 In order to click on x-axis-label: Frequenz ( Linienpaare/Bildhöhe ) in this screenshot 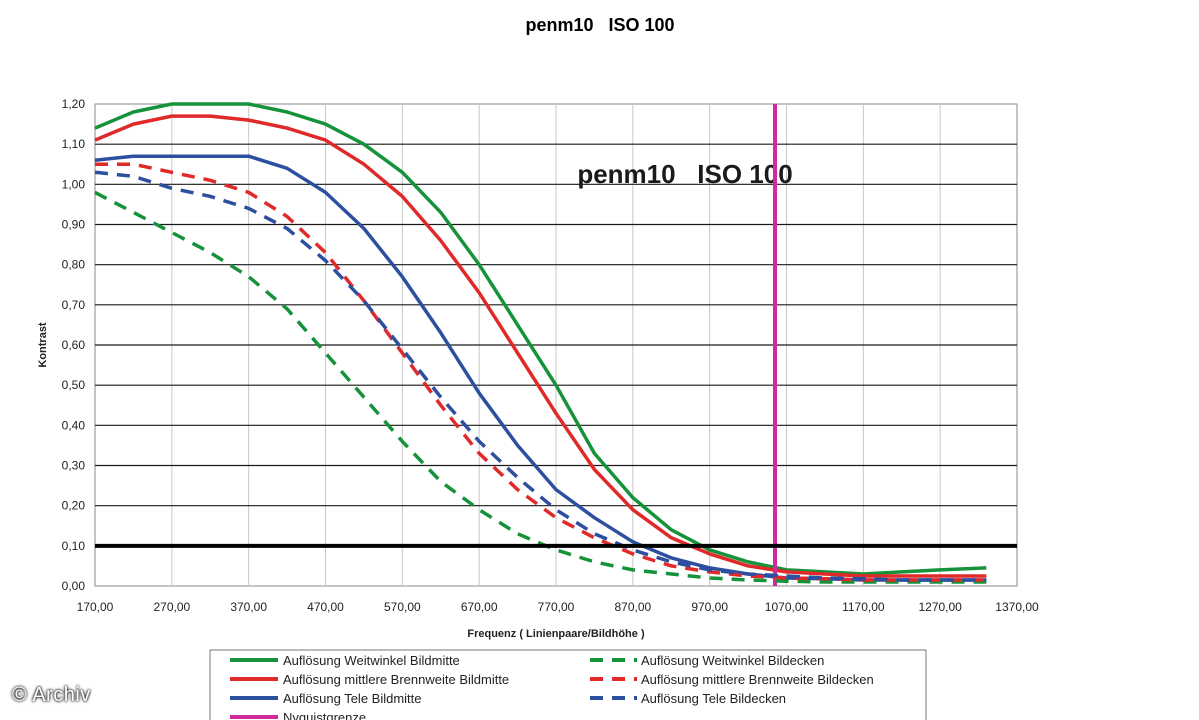, I will do `click(556, 634)`.